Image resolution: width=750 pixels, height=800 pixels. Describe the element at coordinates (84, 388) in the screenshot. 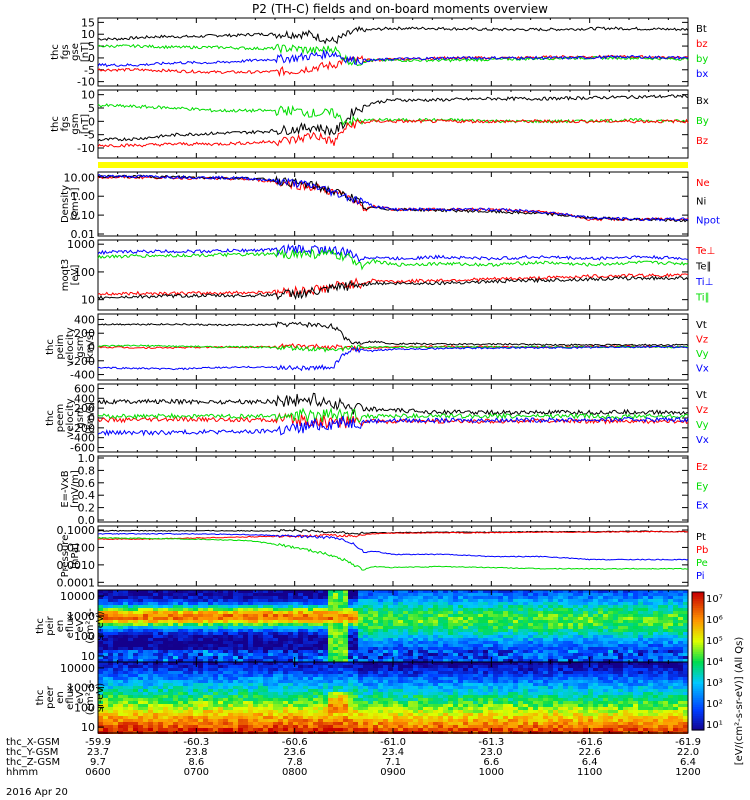

I see `y-tick-label: 600` at that location.